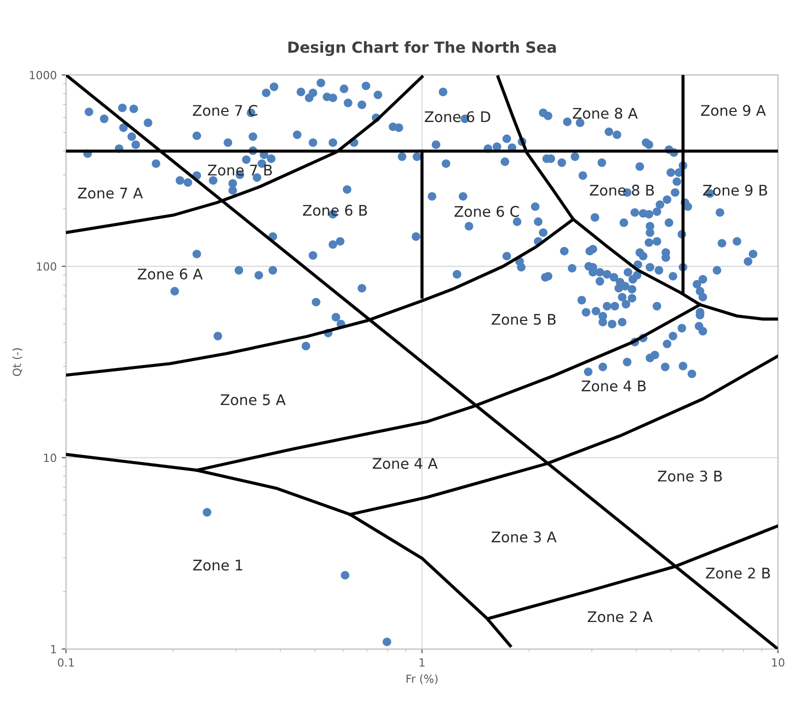 The image size is (800, 707). What do you see at coordinates (405, 463) in the screenshot?
I see `annotation: Zone 4 A` at bounding box center [405, 463].